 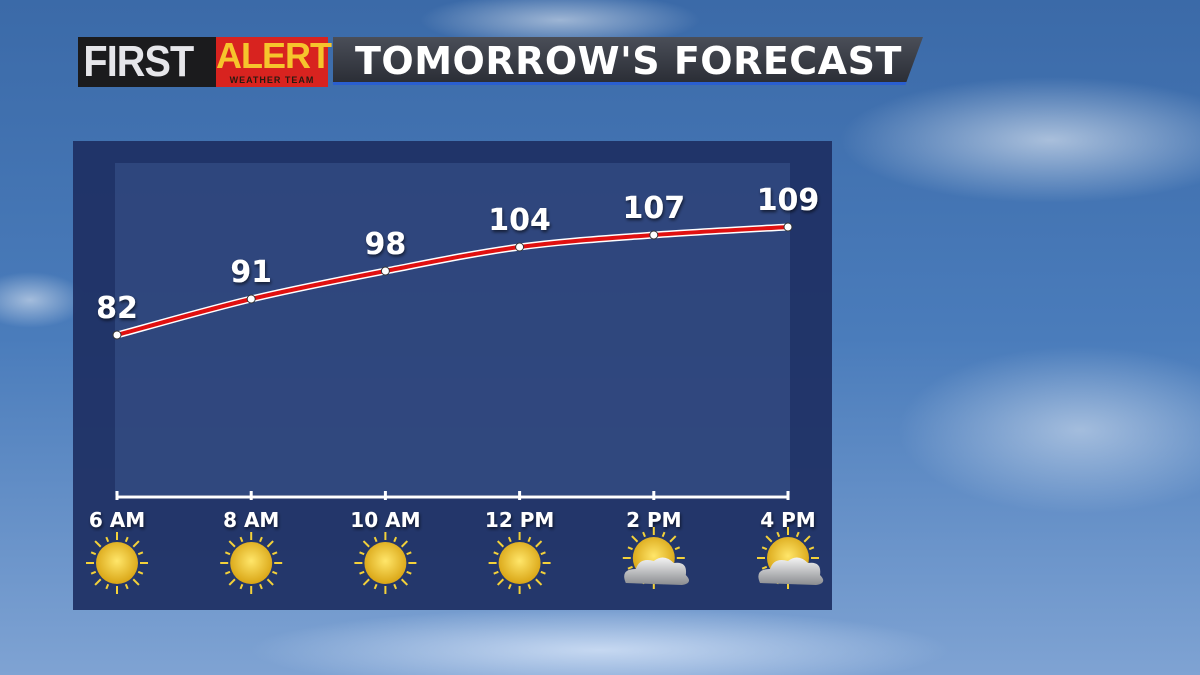 I want to click on data-label: 82, so click(x=117, y=308).